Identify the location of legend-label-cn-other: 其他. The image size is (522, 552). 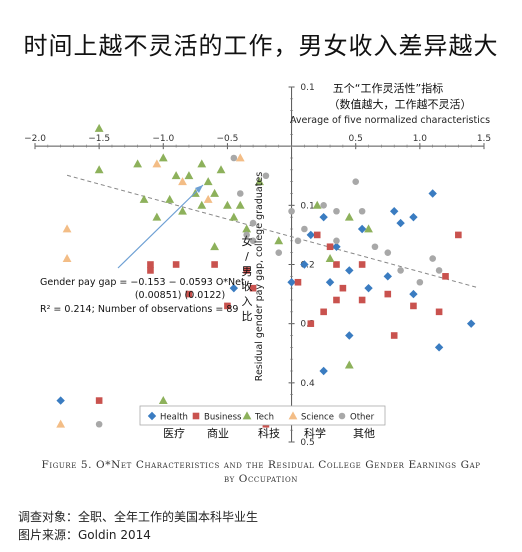
(364, 433).